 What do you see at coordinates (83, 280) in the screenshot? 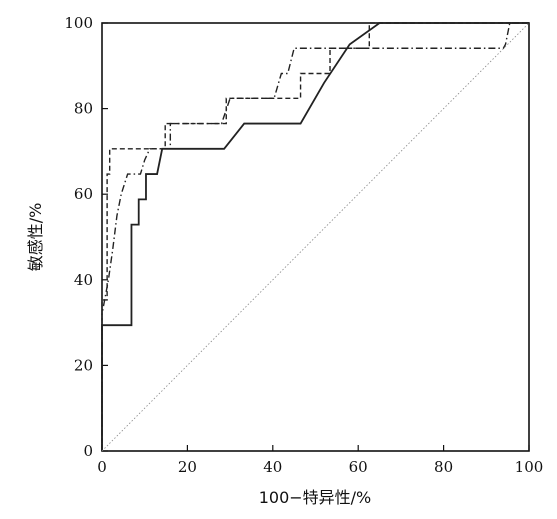
I see `y-tick-label: 40` at bounding box center [83, 280].